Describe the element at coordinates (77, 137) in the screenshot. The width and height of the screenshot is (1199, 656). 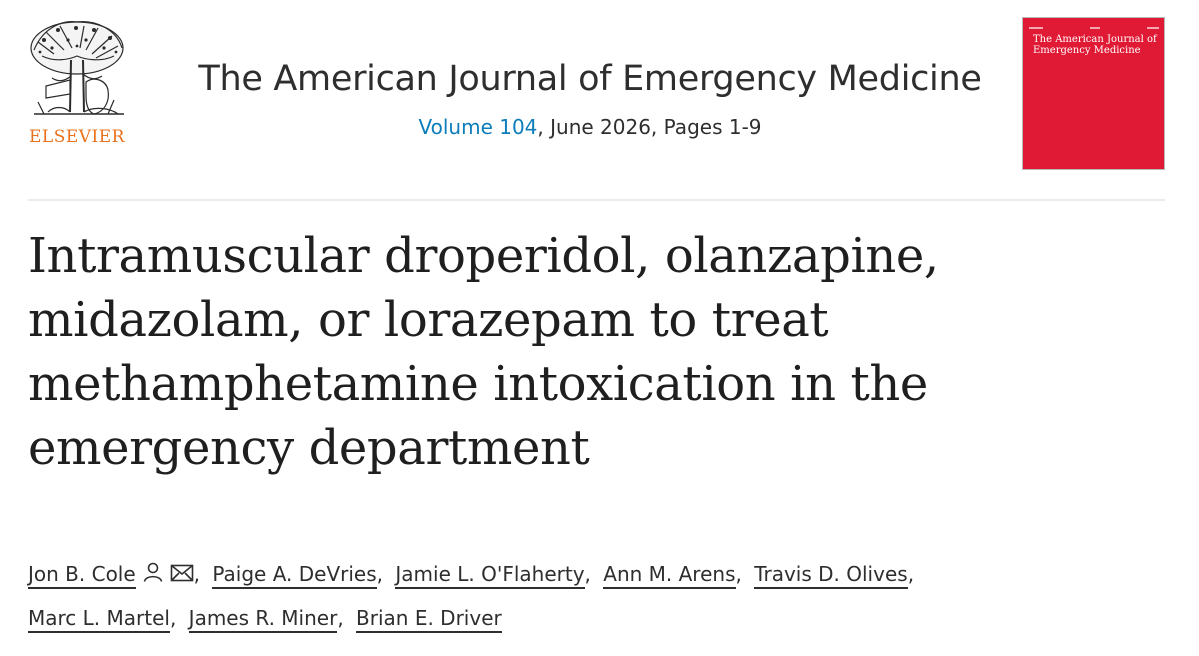
I see `publisher-name: ELSEVIER` at that location.